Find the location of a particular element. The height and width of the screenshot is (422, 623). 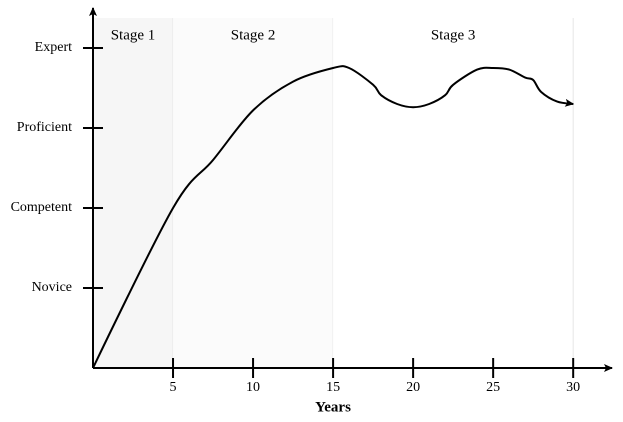

x-tick-label: 30 is located at coordinates (573, 387).